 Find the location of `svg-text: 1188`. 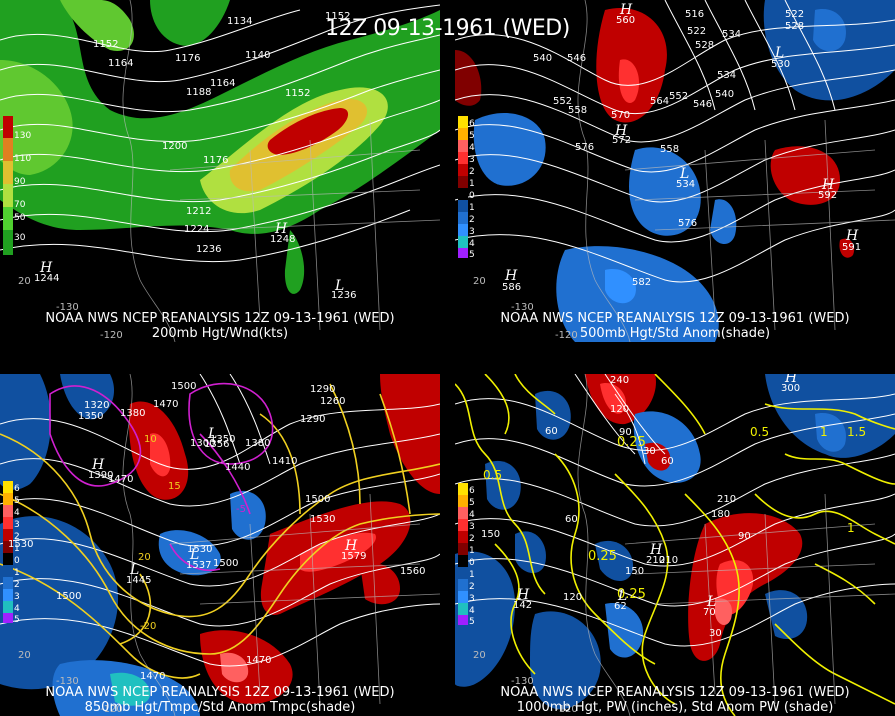

svg-text: 1188 is located at coordinates (198, 92).